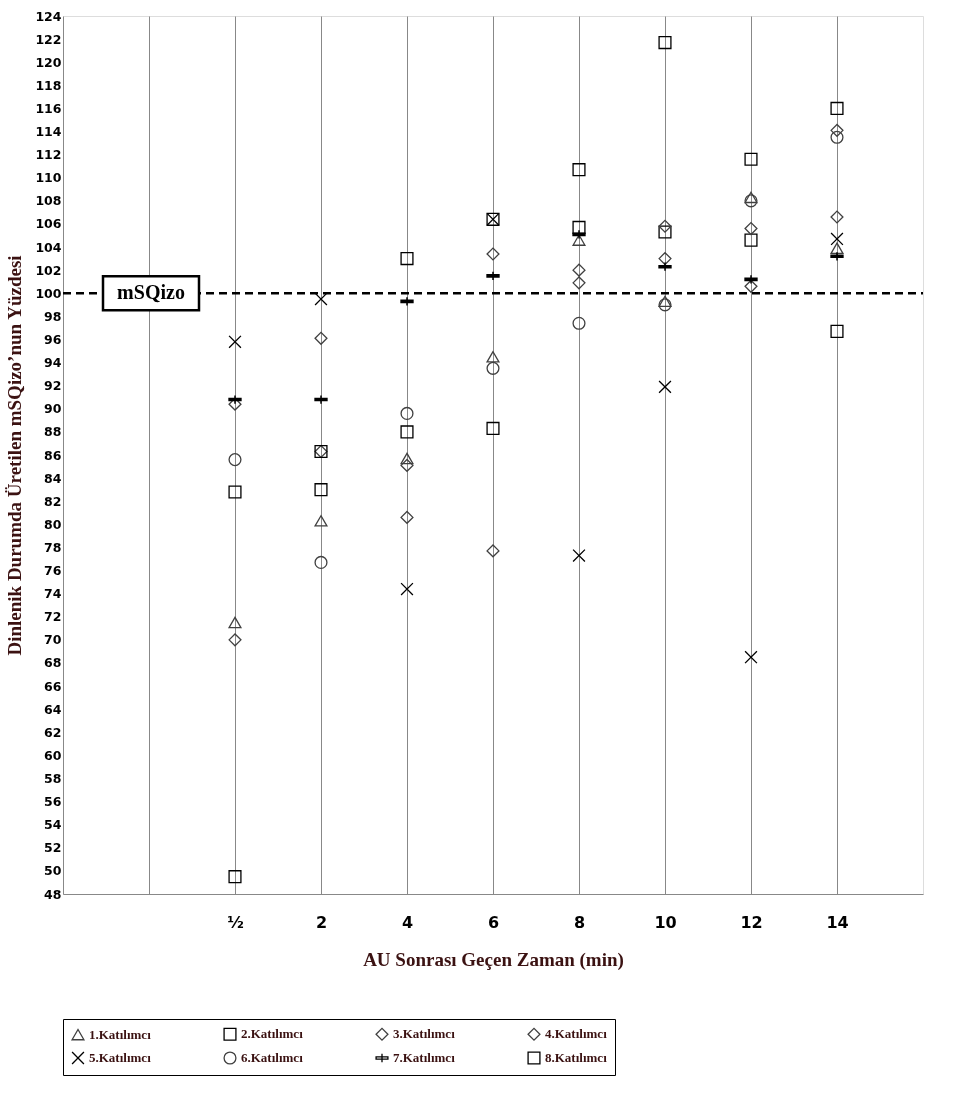 This screenshot has height=1101, width=978. Describe the element at coordinates (53, 802) in the screenshot. I see `y-tick-label: 56` at that location.